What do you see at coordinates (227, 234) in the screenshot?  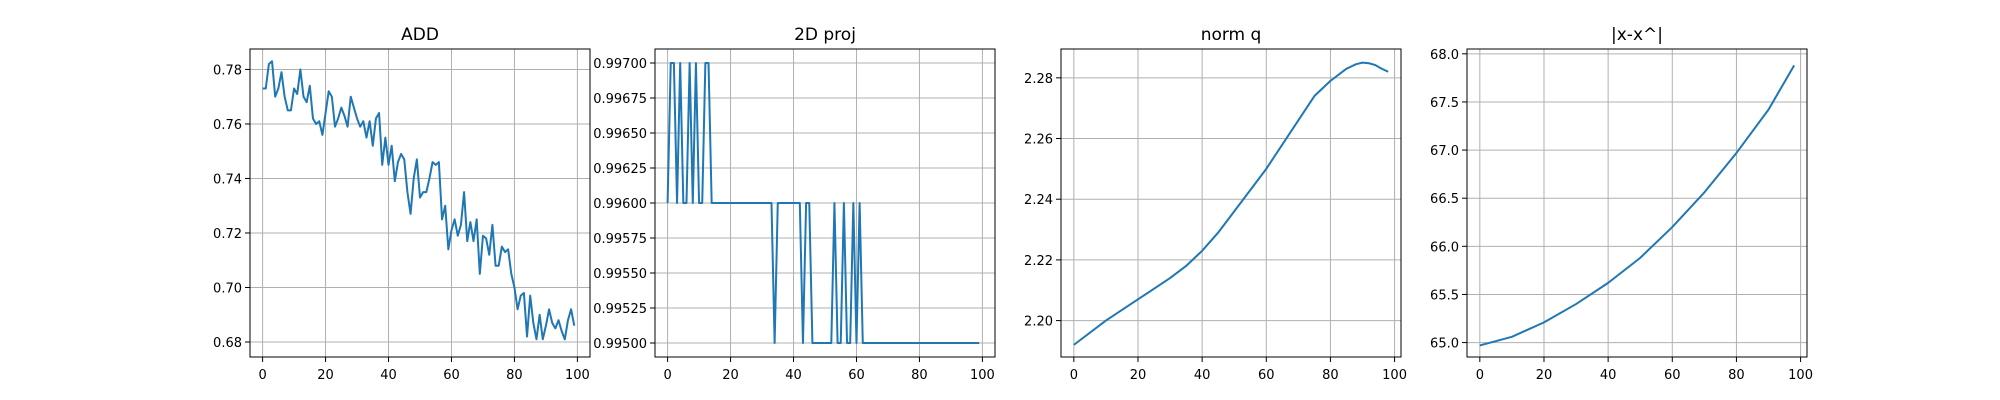 I see `chart1-ytick-label-2: 0.72` at bounding box center [227, 234].